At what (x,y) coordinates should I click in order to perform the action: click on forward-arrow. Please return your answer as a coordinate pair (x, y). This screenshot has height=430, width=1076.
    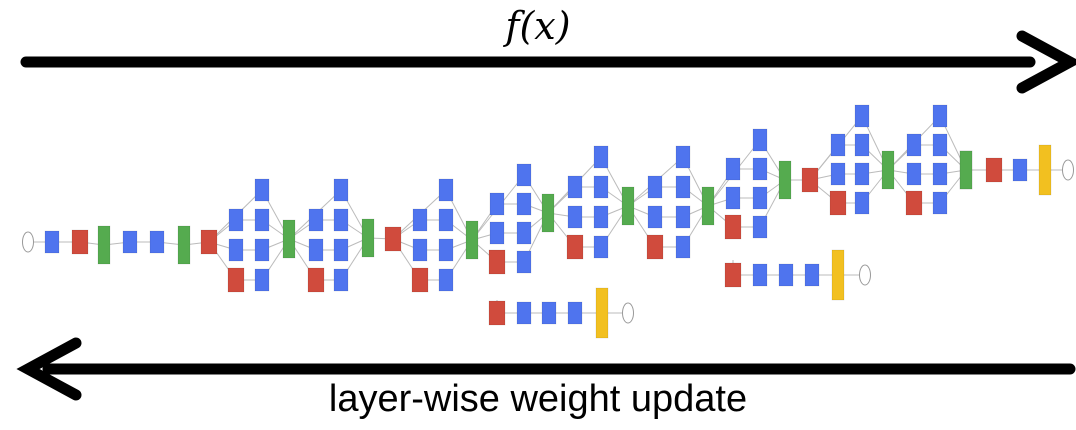
    Looking at the image, I should click on (548, 62).